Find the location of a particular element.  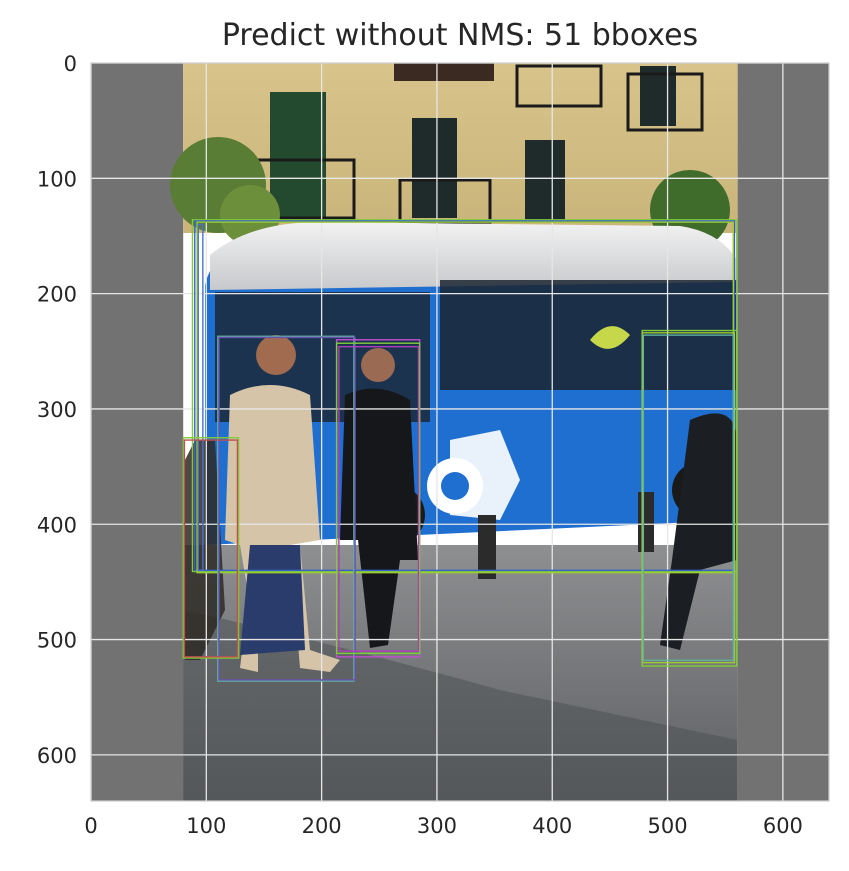

letterbox-left is located at coordinates (137, 432).